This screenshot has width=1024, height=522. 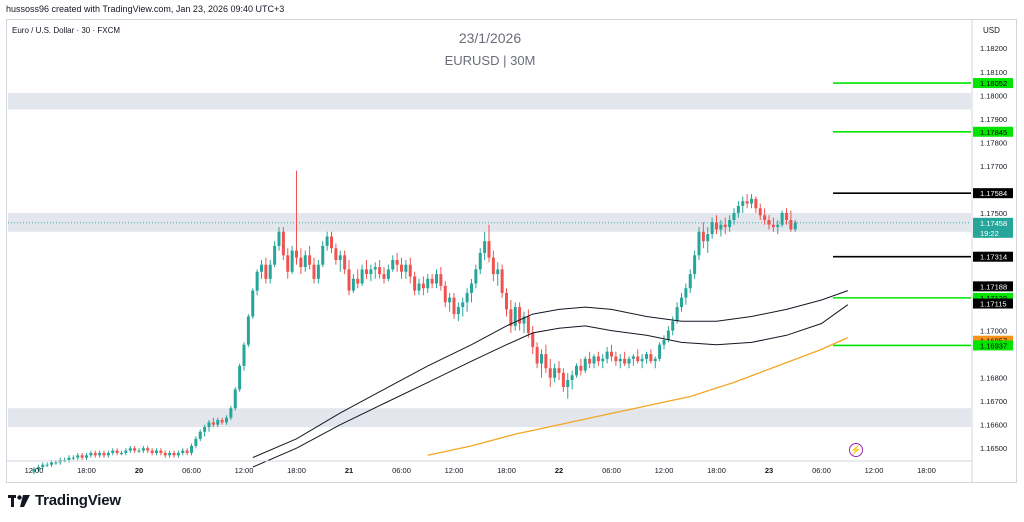 What do you see at coordinates (66, 30) in the screenshot?
I see `symbol-label: Euro / U.S. Dollar · 30 · FXCM` at bounding box center [66, 30].